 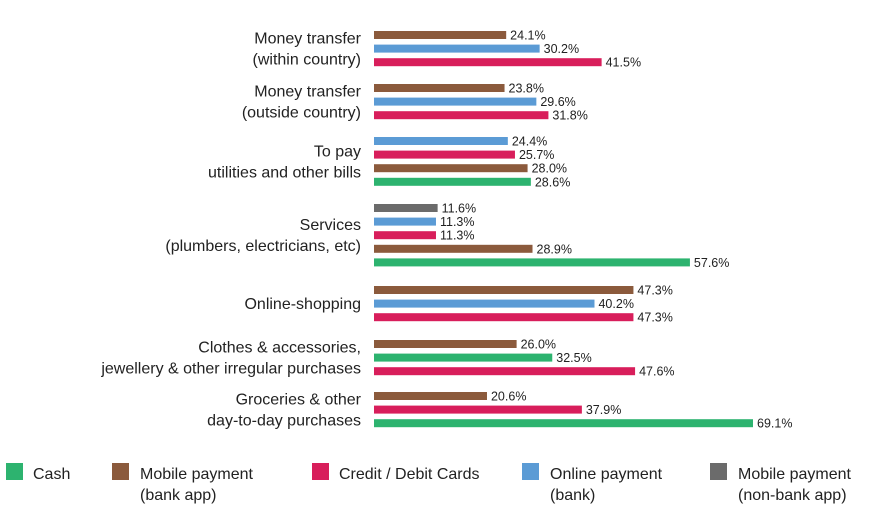 What do you see at coordinates (552, 182) in the screenshot?
I see `bar-value-label: 28.6%` at bounding box center [552, 182].